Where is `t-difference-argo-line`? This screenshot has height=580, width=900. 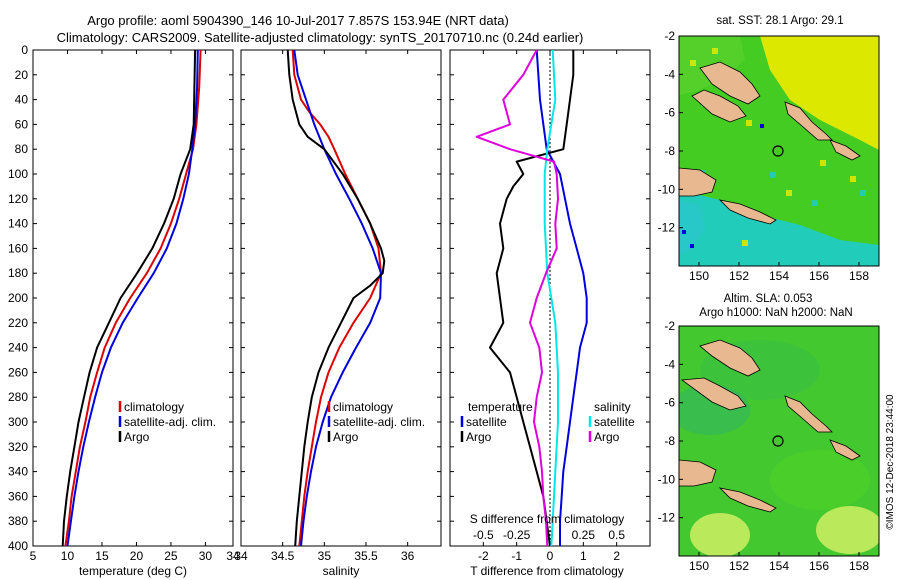
t-difference-argo-line is located at coordinates (532, 298).